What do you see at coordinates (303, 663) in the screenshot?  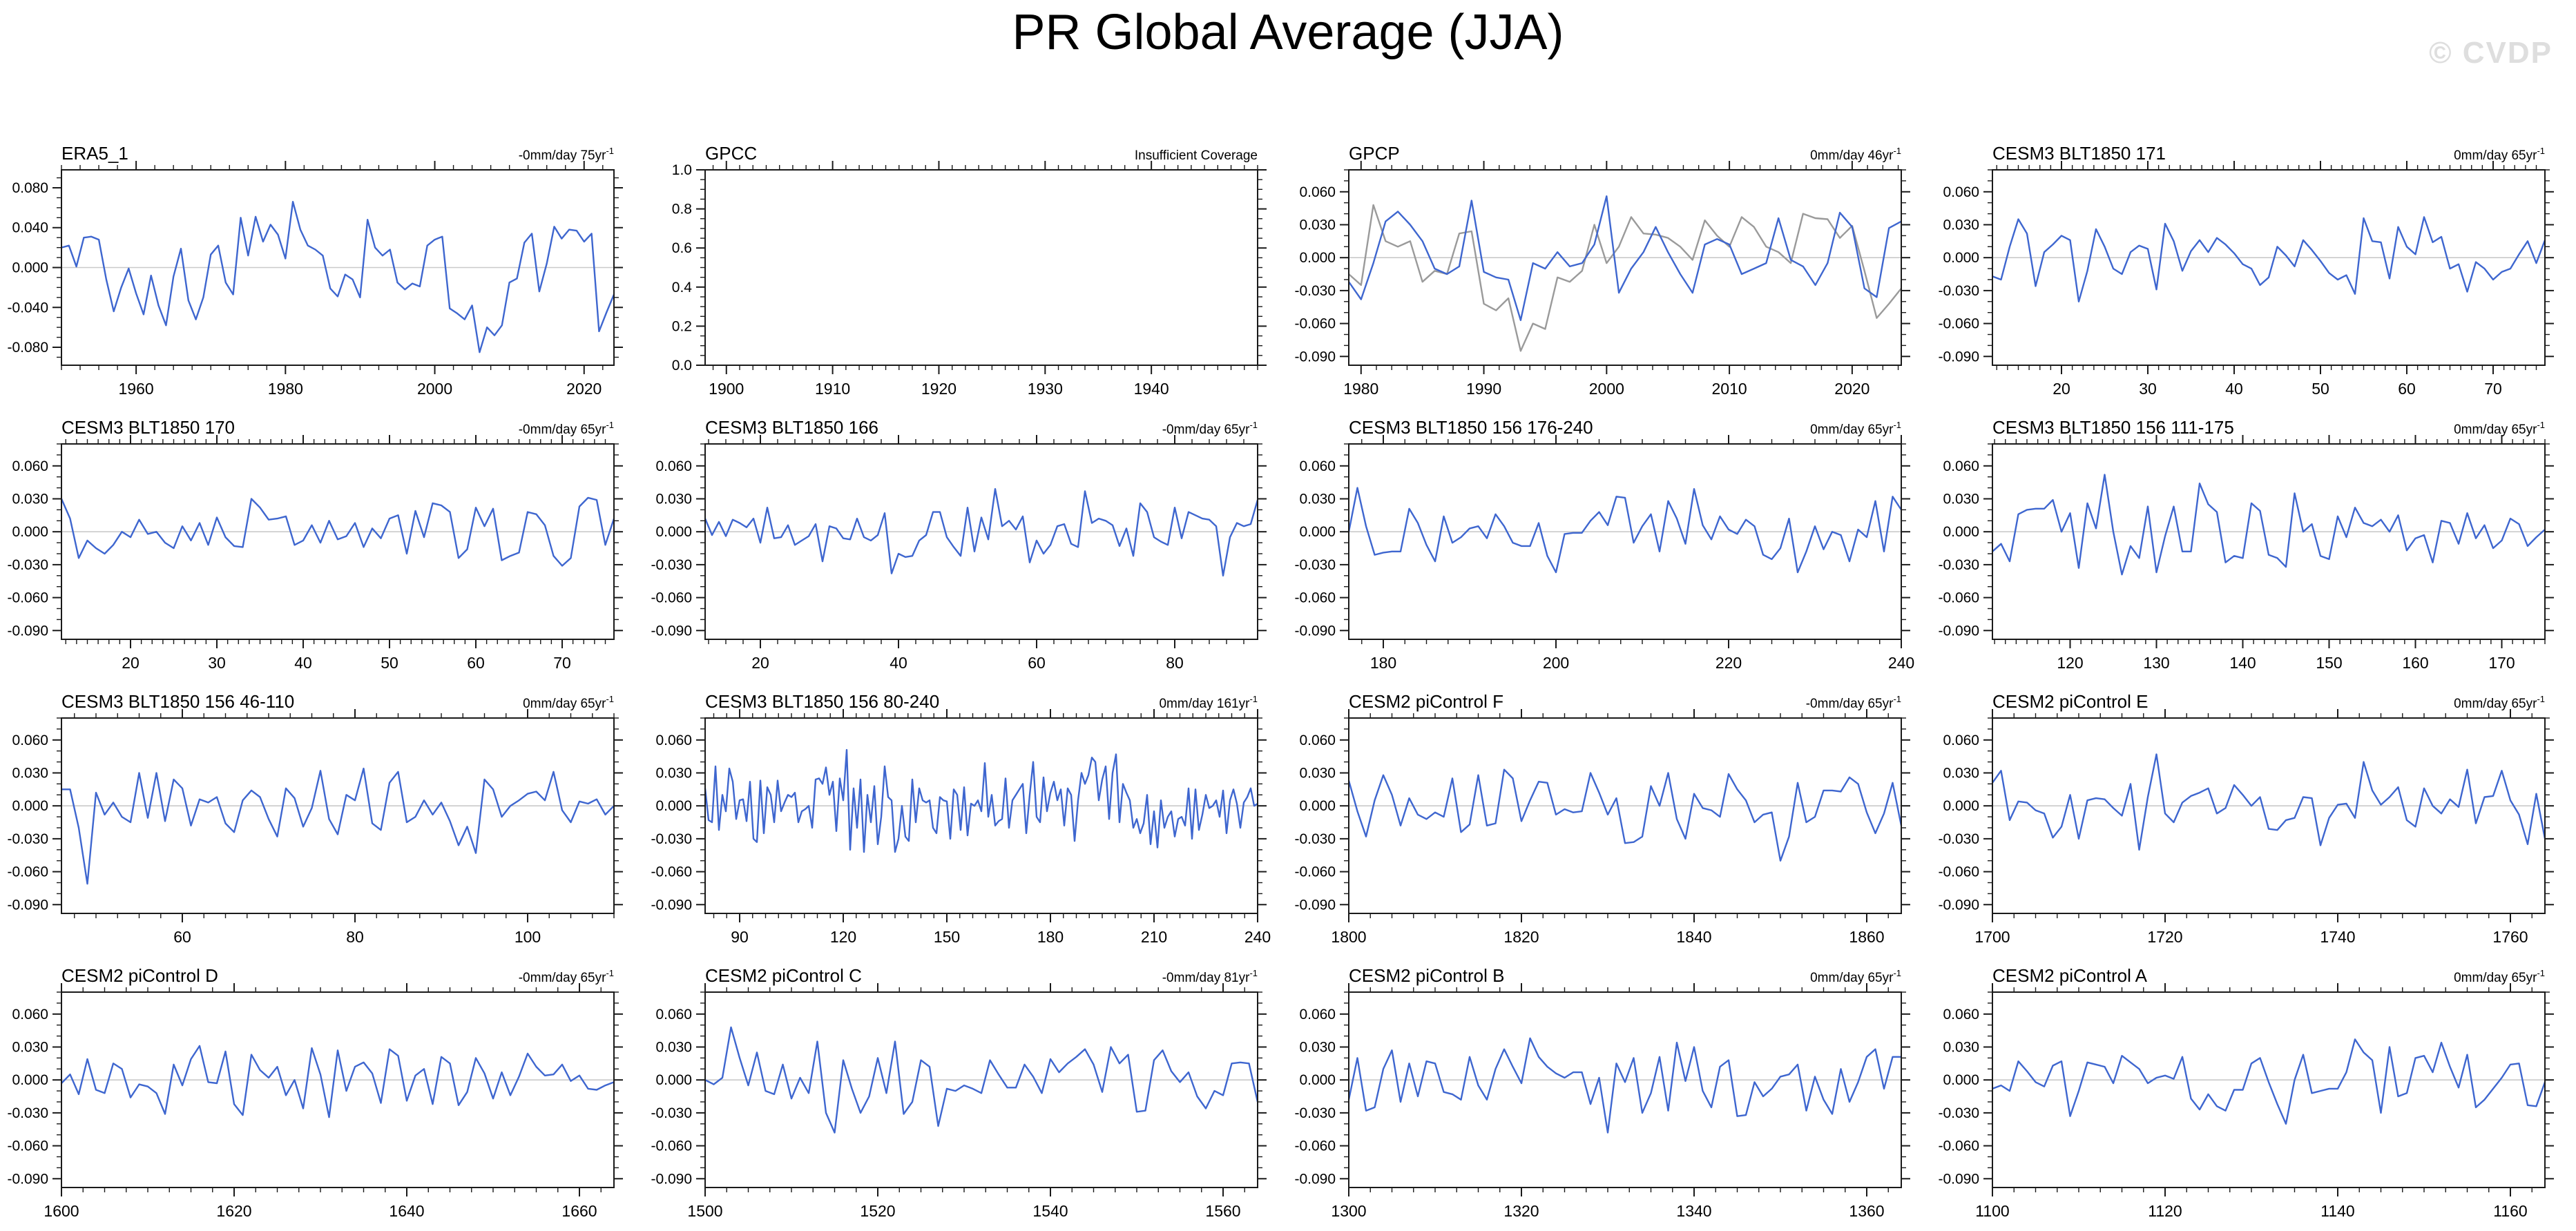 I see `x-axis-tick-label: 40` at bounding box center [303, 663].